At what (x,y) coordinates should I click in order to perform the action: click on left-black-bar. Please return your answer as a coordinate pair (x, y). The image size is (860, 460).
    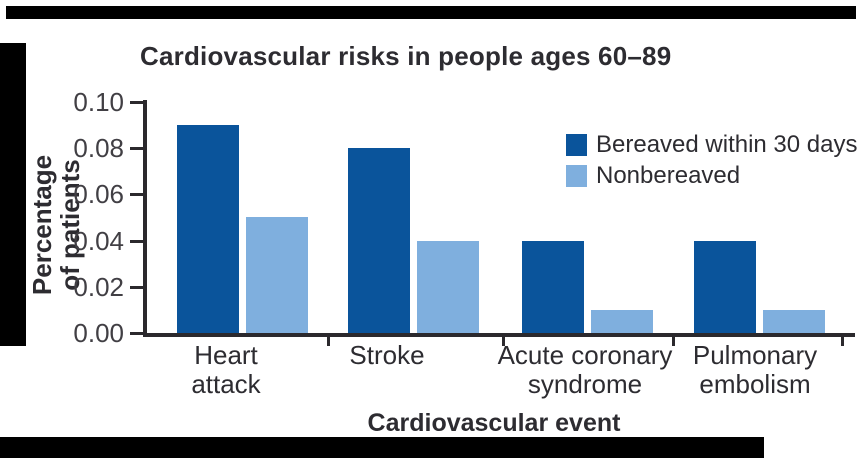
    Looking at the image, I should click on (13, 194).